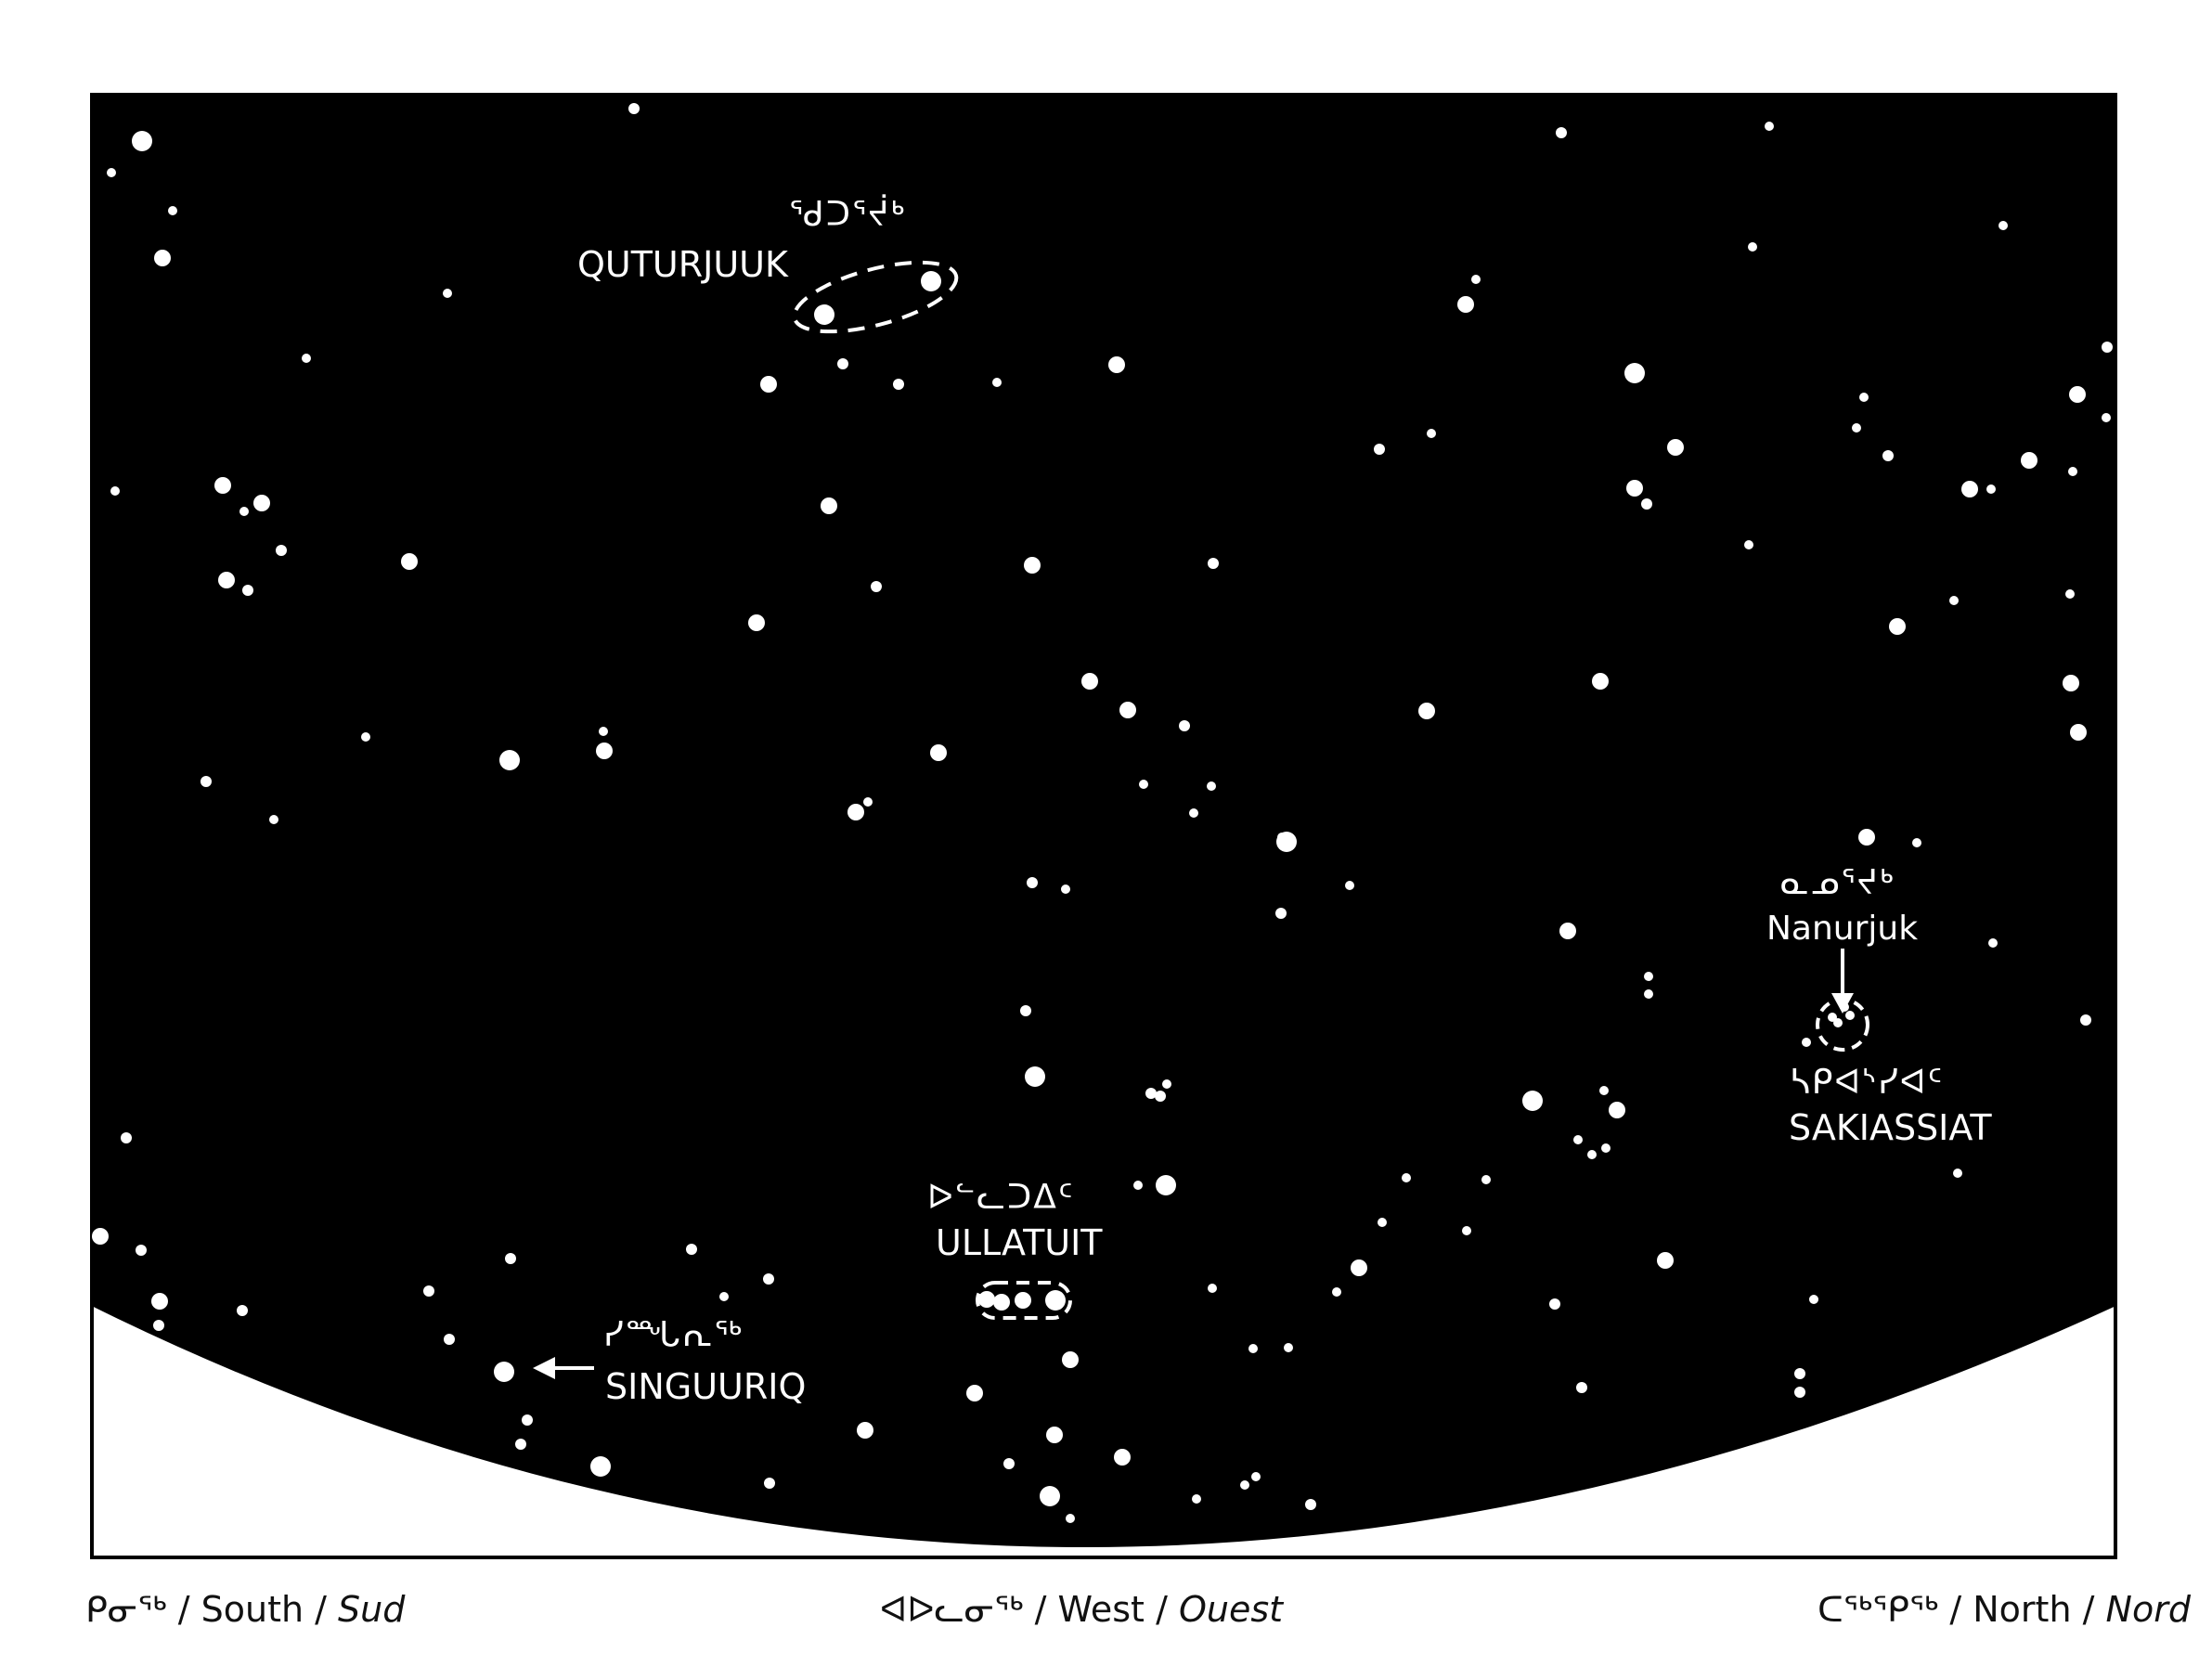 Image resolution: width=2212 pixels, height=1679 pixels. What do you see at coordinates (1842, 1025) in the screenshot?
I see `sakiassiat-outline` at bounding box center [1842, 1025].